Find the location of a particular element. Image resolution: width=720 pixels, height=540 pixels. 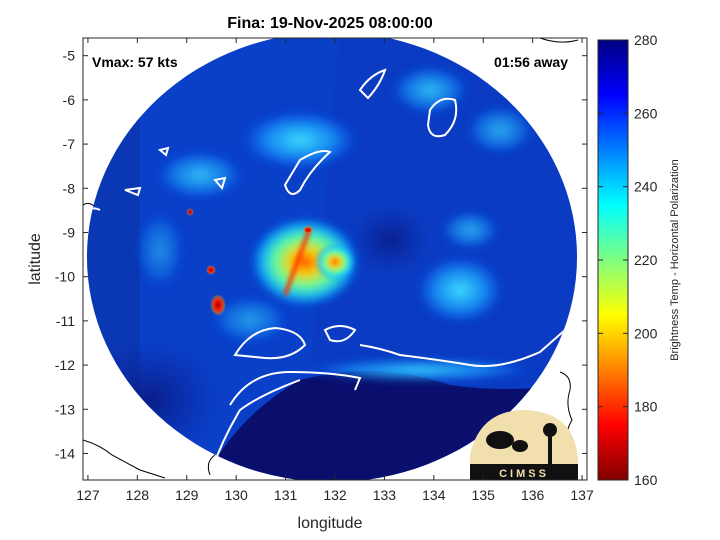

colorbar-tick-label: 160 is located at coordinates (646, 480).